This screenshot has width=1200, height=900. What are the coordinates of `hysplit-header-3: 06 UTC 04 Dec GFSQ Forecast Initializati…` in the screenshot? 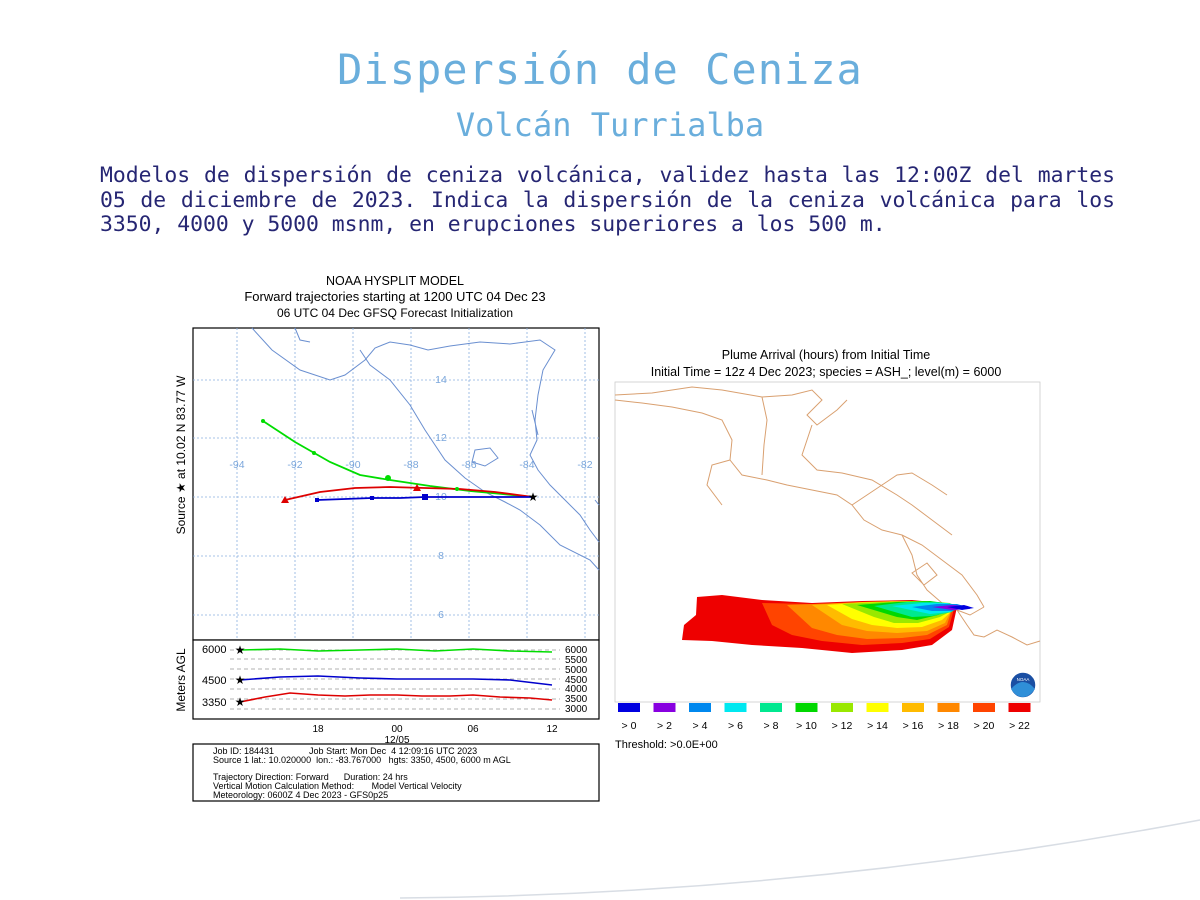 It's located at (395, 313).